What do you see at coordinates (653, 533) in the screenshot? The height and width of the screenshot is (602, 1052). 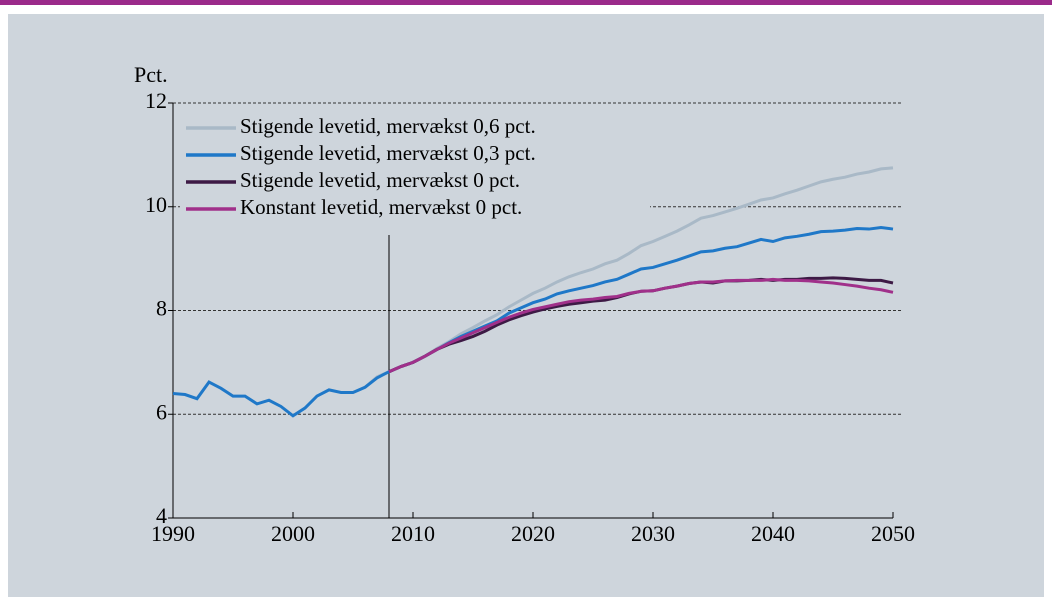 I see `x-tick-label: 2030` at bounding box center [653, 533].